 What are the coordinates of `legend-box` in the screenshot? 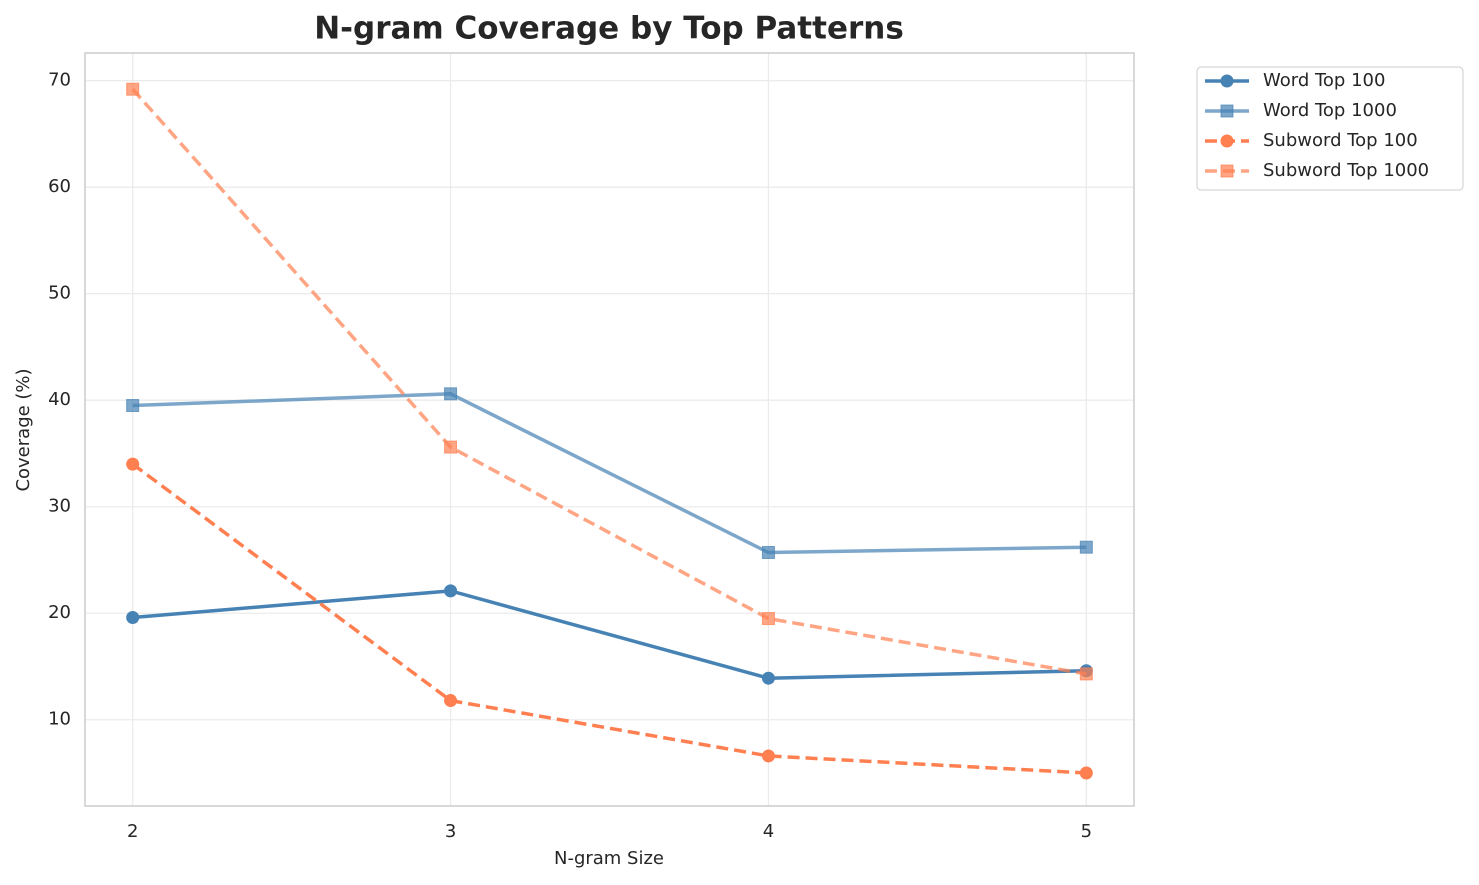 It's located at (1330, 128).